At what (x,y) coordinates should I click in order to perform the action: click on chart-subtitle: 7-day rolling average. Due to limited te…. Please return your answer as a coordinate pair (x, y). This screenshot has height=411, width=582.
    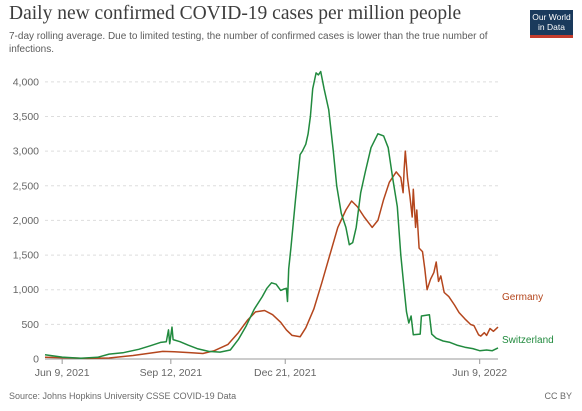
    Looking at the image, I should click on (248, 43).